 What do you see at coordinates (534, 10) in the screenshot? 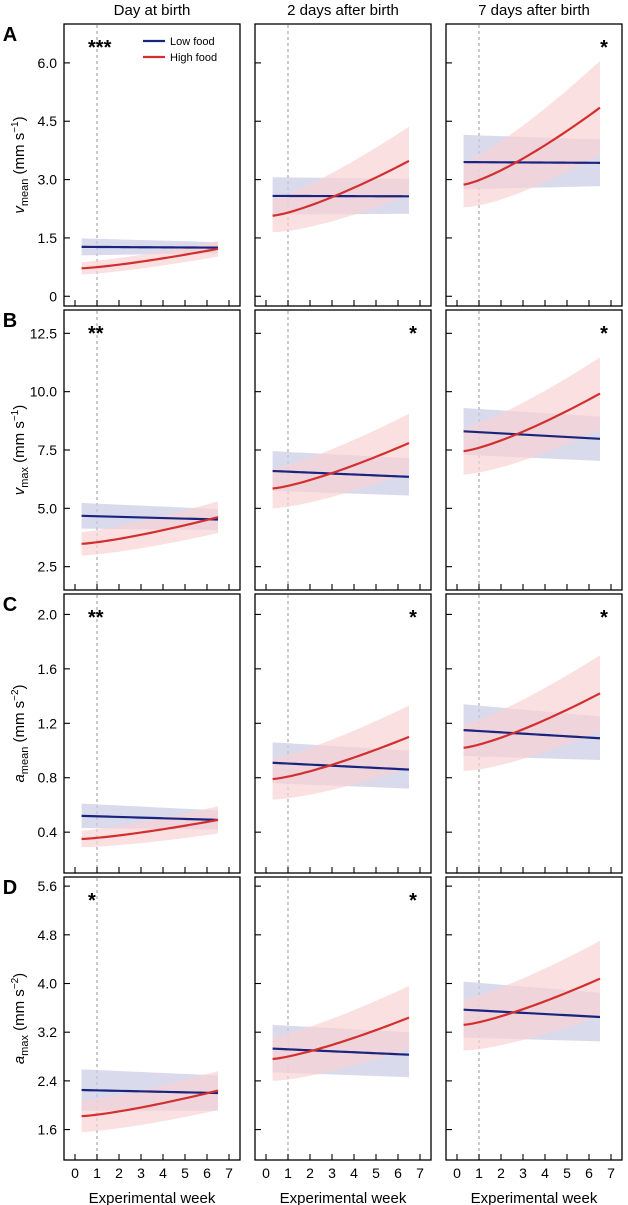
I see `column-title-3: 7 days after birth` at bounding box center [534, 10].